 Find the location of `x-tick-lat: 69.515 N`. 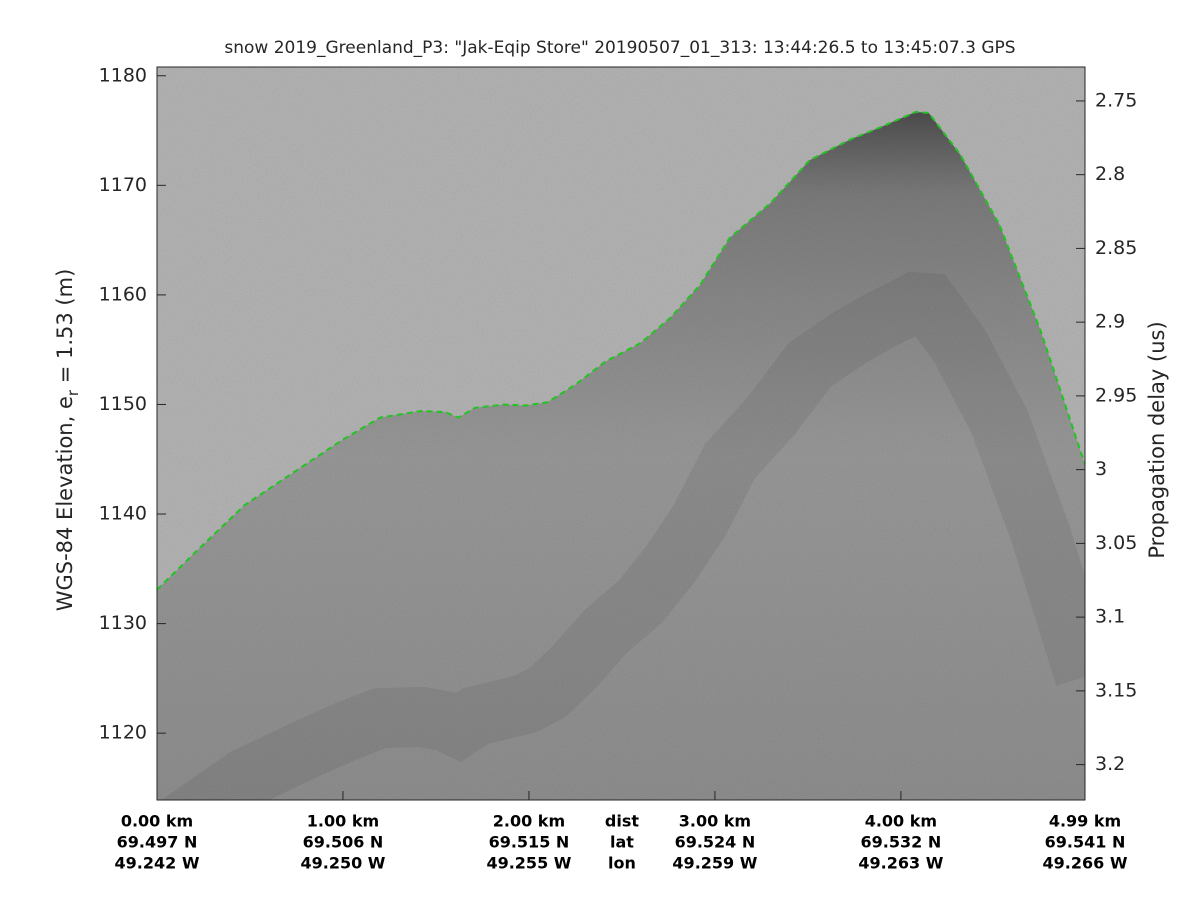

x-tick-lat: 69.515 N is located at coordinates (529, 842).